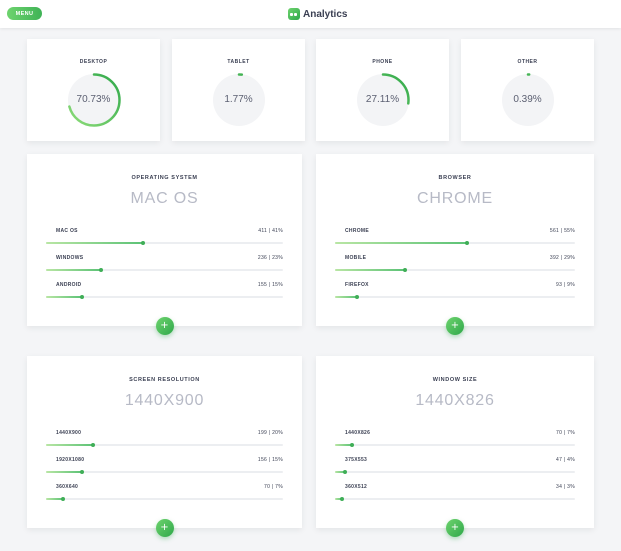 The image size is (621, 551). What do you see at coordinates (69, 433) in the screenshot?
I see `row-label: 1440X900` at bounding box center [69, 433].